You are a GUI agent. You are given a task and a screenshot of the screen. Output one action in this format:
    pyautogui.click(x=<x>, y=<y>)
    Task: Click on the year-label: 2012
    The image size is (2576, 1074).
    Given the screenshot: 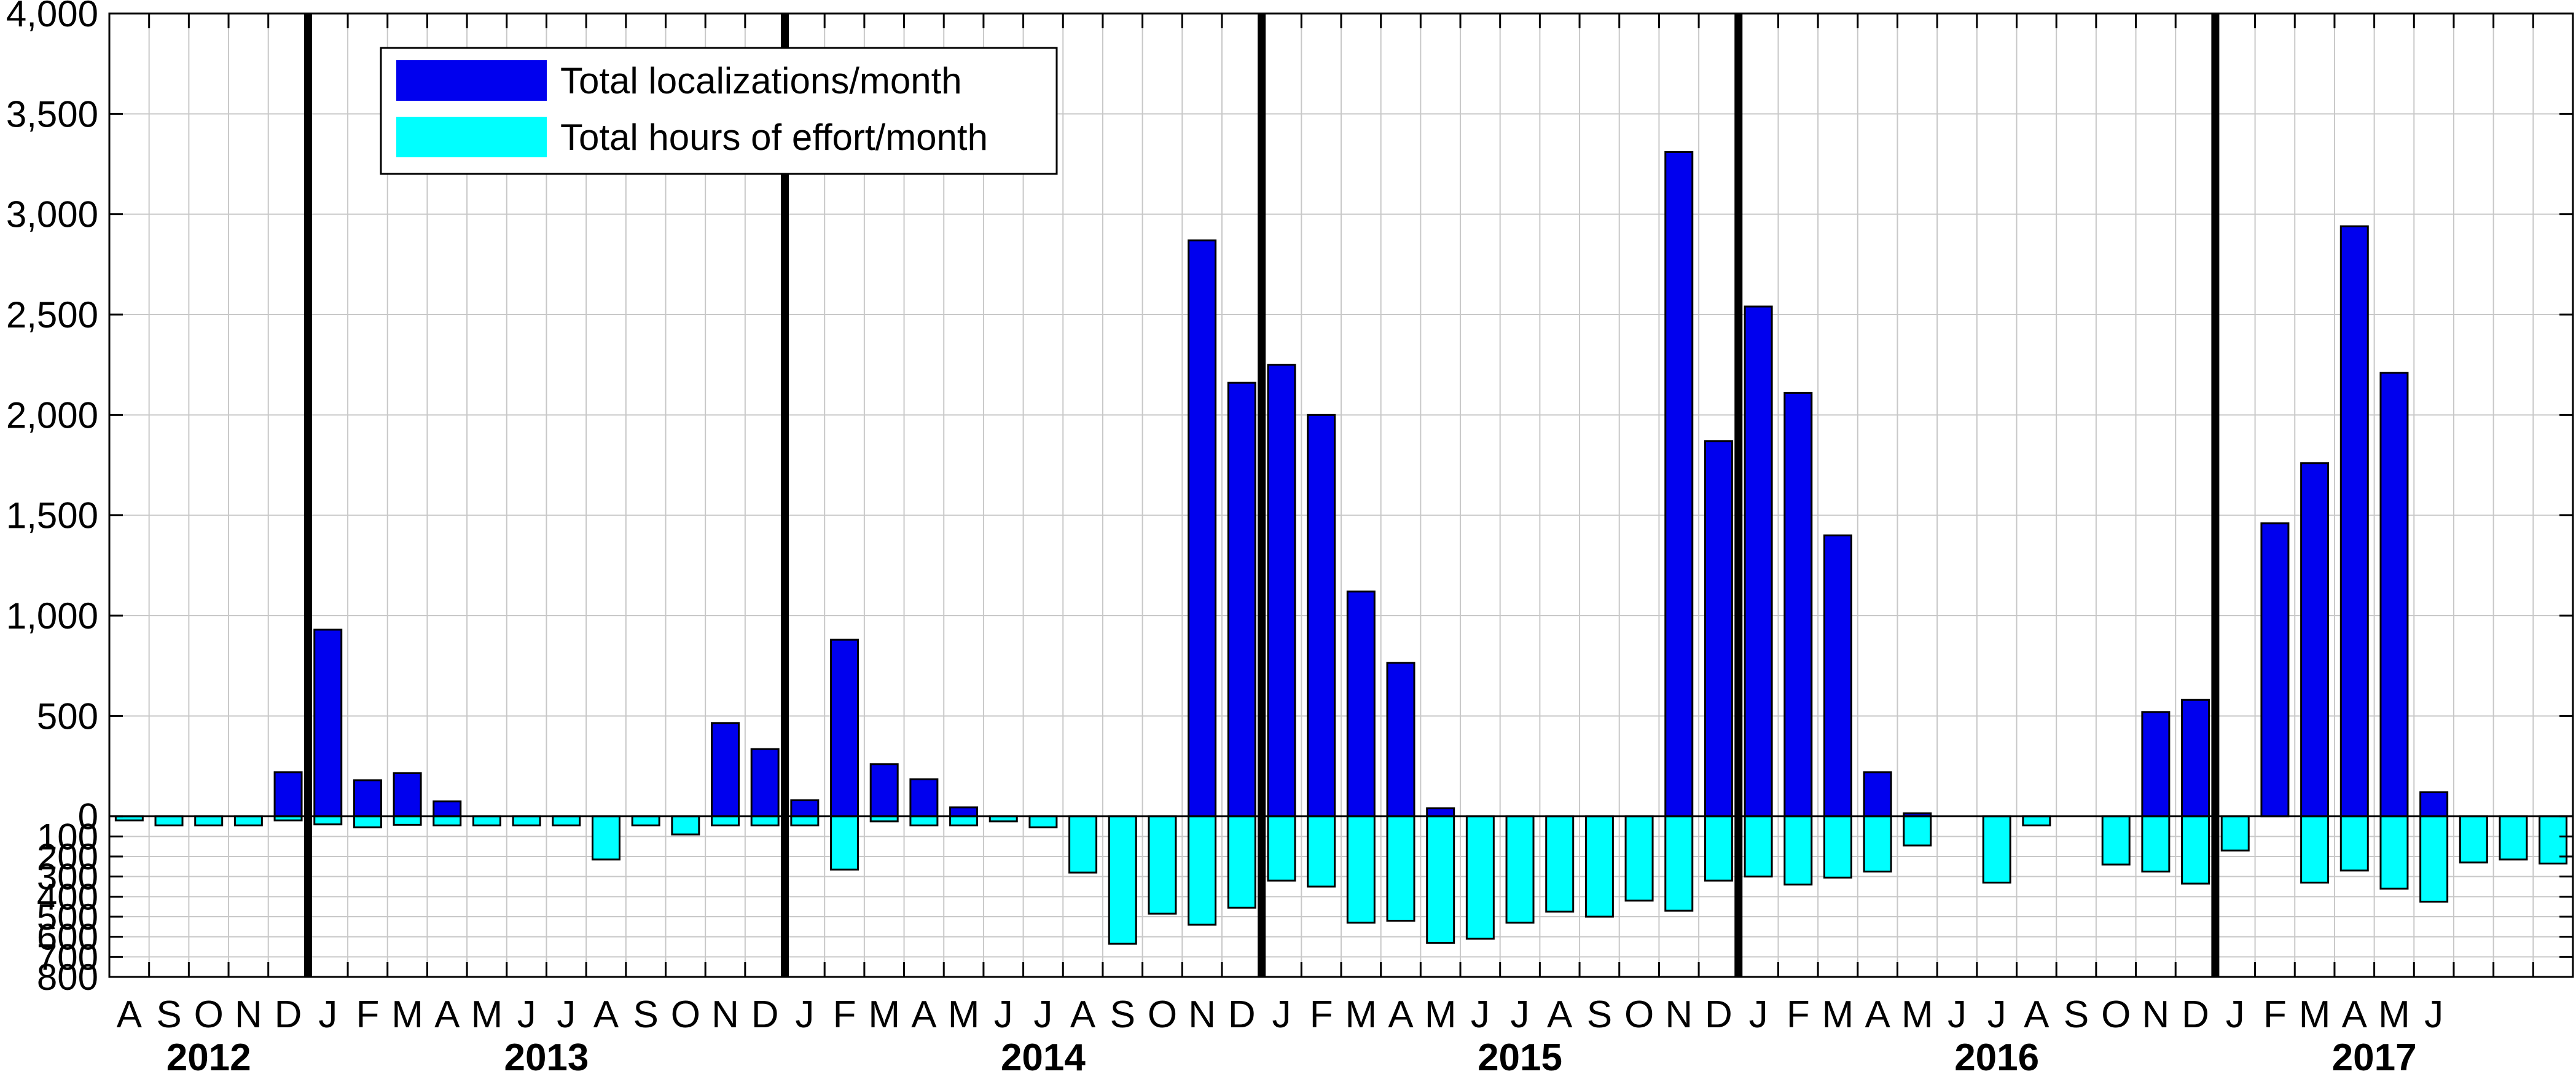 What is the action you would take?
    pyautogui.click(x=209, y=1055)
    